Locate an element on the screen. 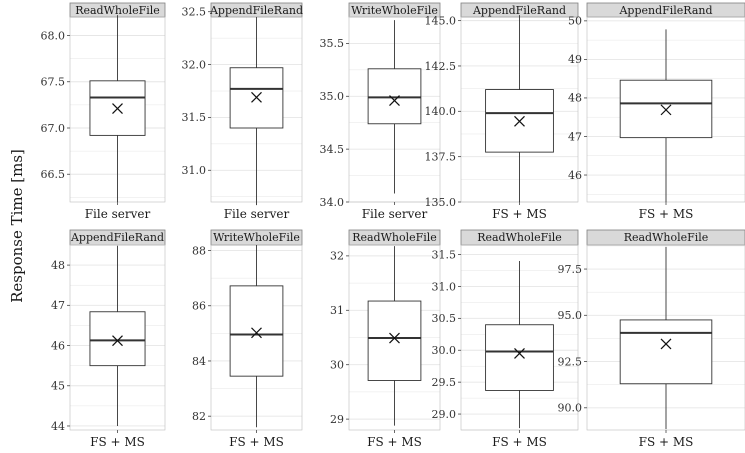  y-tick-label: 32.5 is located at coordinates (194, 12).